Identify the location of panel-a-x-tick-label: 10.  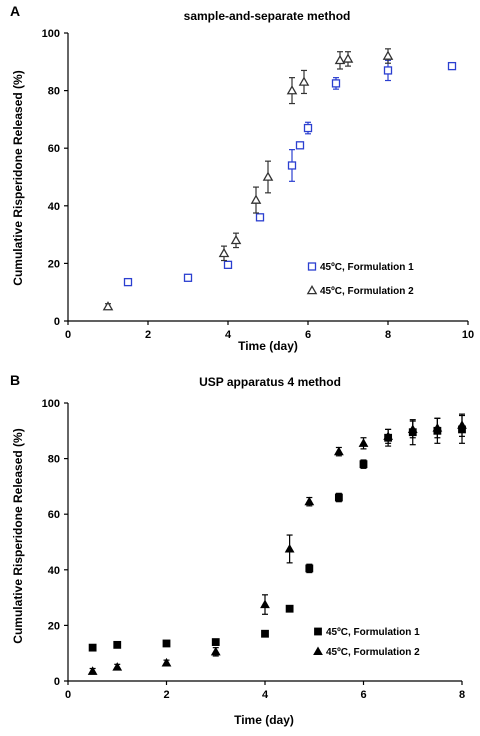
(468, 335).